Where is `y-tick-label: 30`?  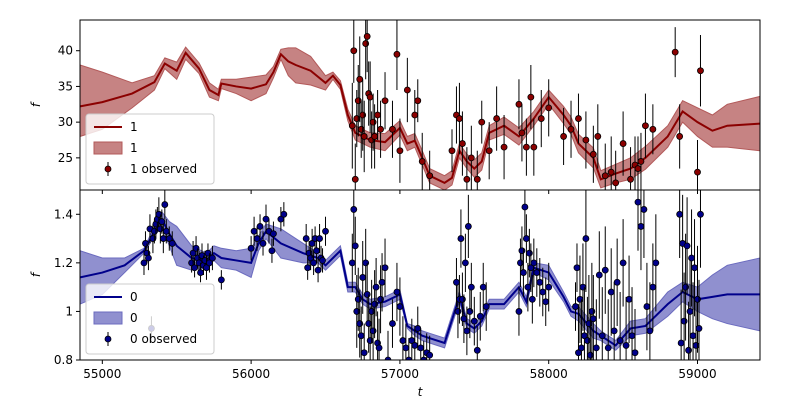 y-tick-label: 30 is located at coordinates (65, 122).